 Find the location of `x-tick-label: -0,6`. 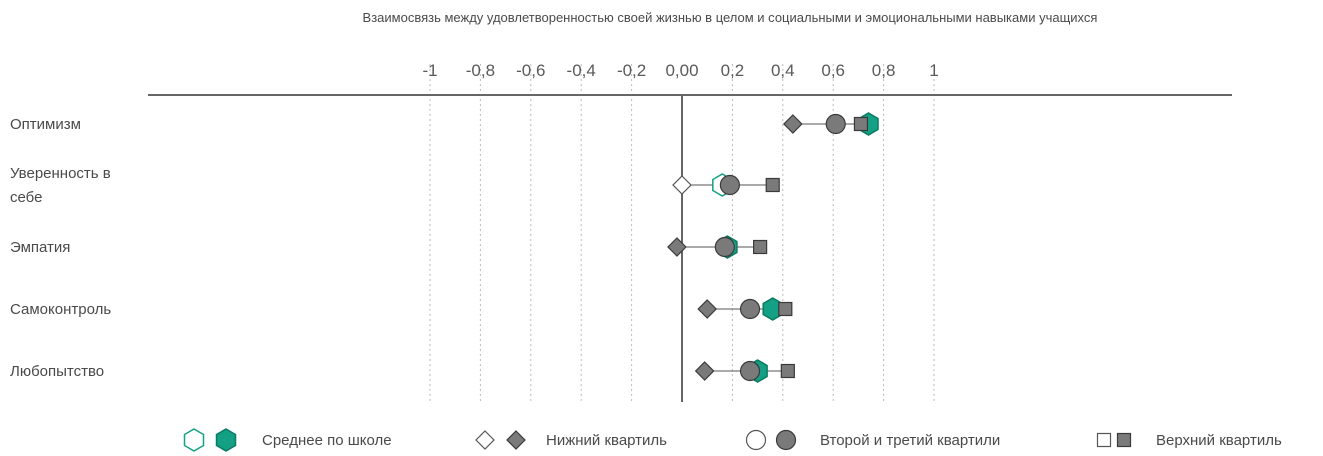

x-tick-label: -0,6 is located at coordinates (530, 70).